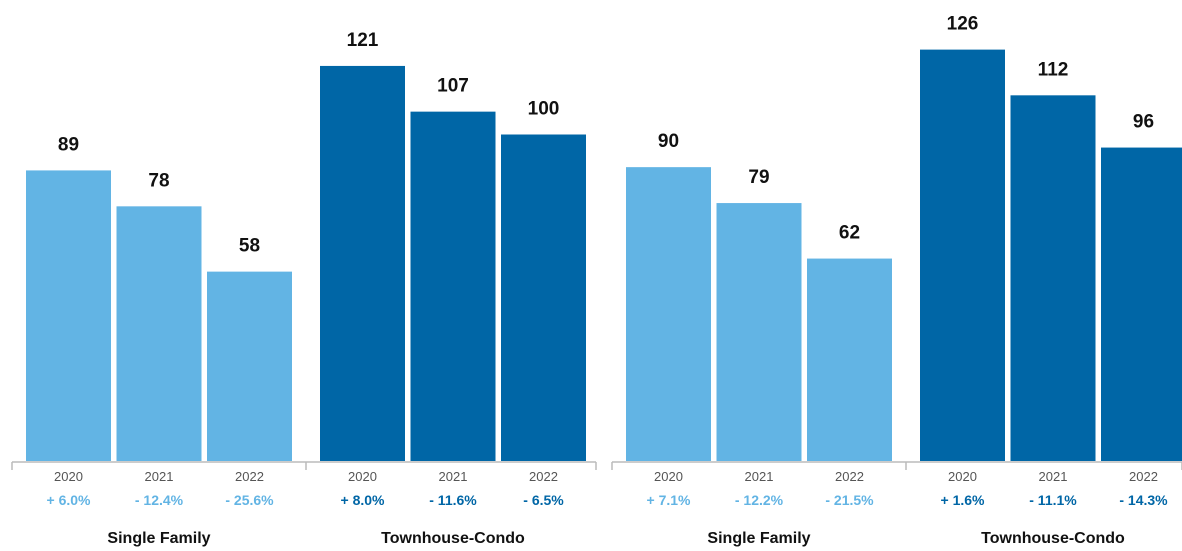  Describe the element at coordinates (158, 180) in the screenshot. I see `bar-value-label: 78` at that location.